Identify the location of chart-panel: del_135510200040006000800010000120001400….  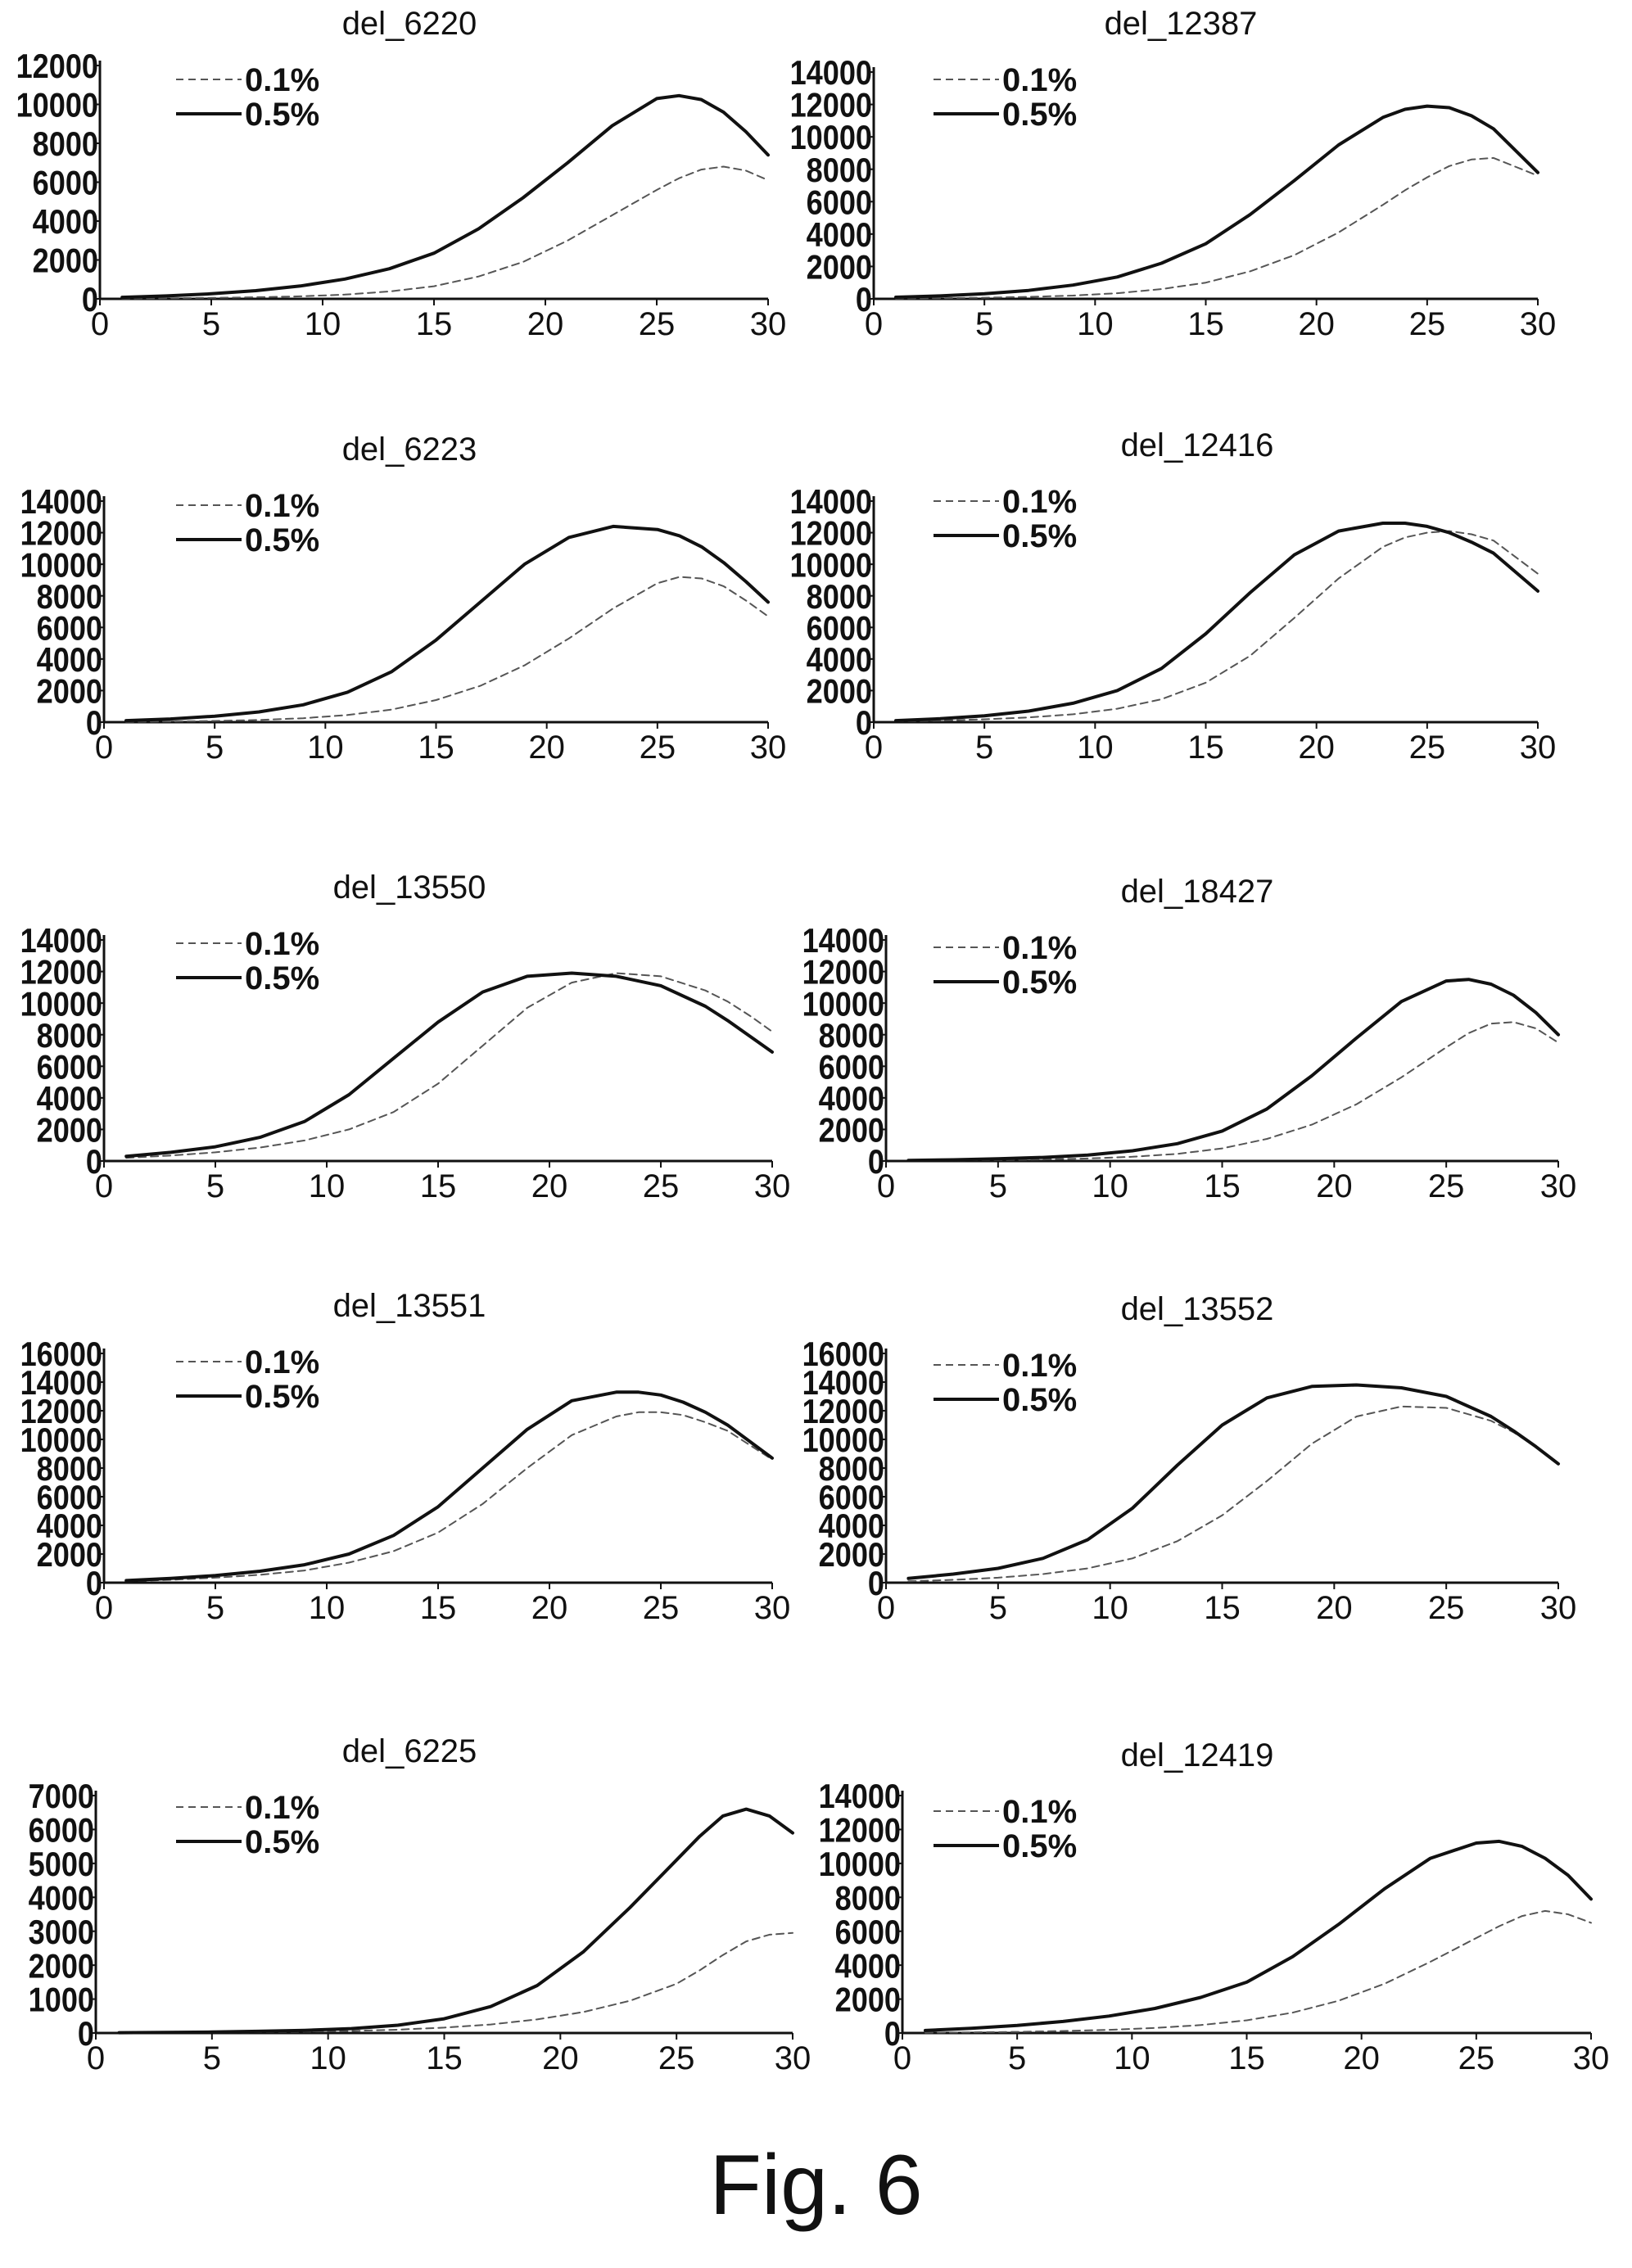
(405, 1457).